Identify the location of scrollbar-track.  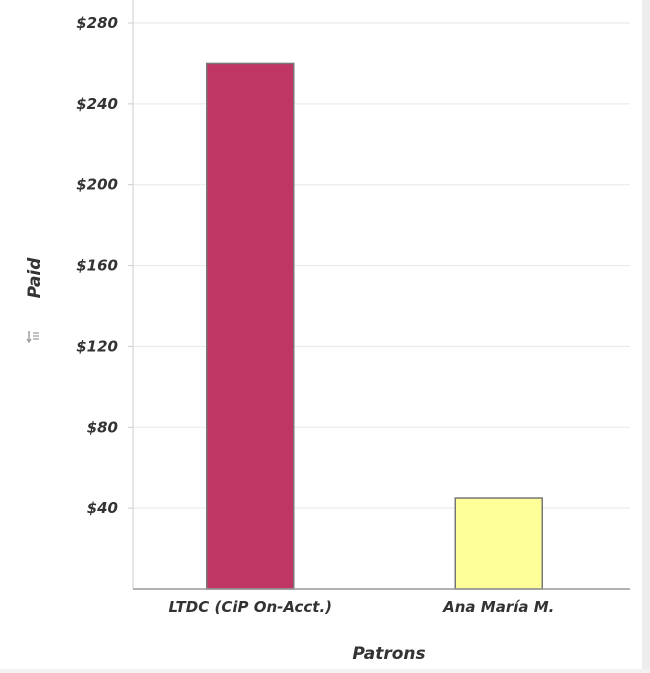
(646, 334).